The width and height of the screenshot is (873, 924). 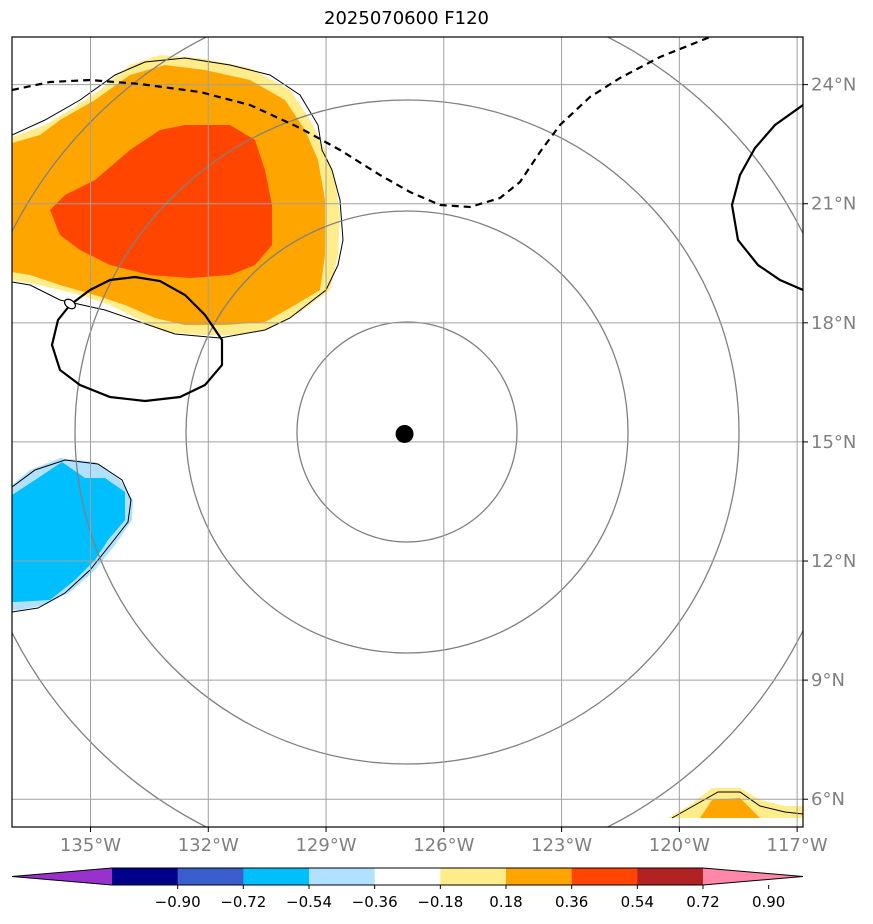 What do you see at coordinates (833, 85) in the screenshot?
I see `lat-tick-label: 24°N` at bounding box center [833, 85].